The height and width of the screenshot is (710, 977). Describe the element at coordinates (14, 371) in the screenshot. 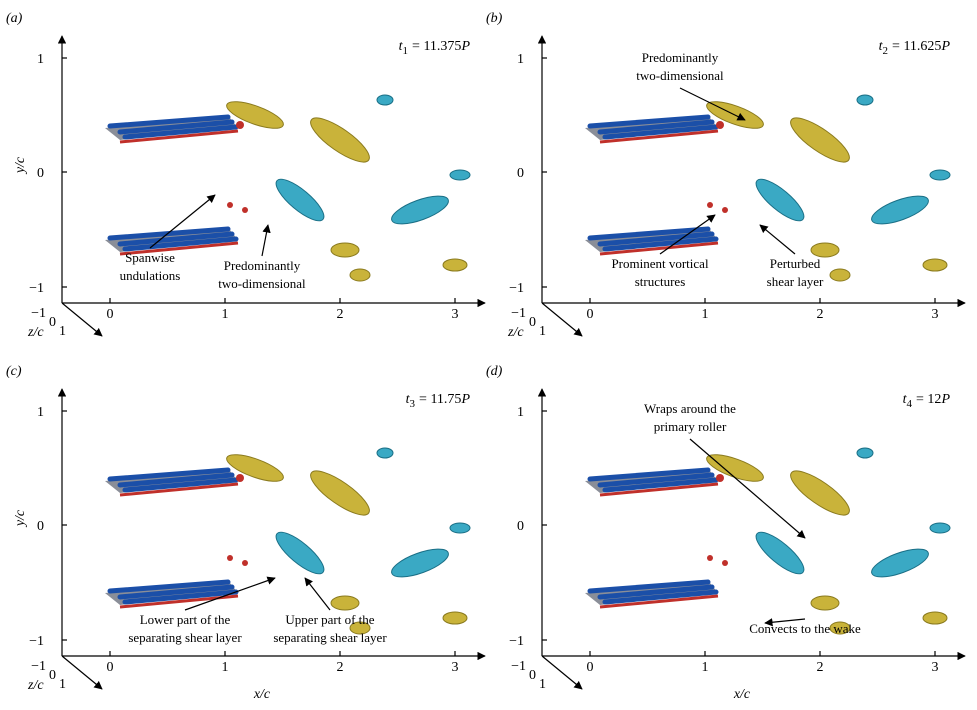

I see `panel-label: (c)` at that location.